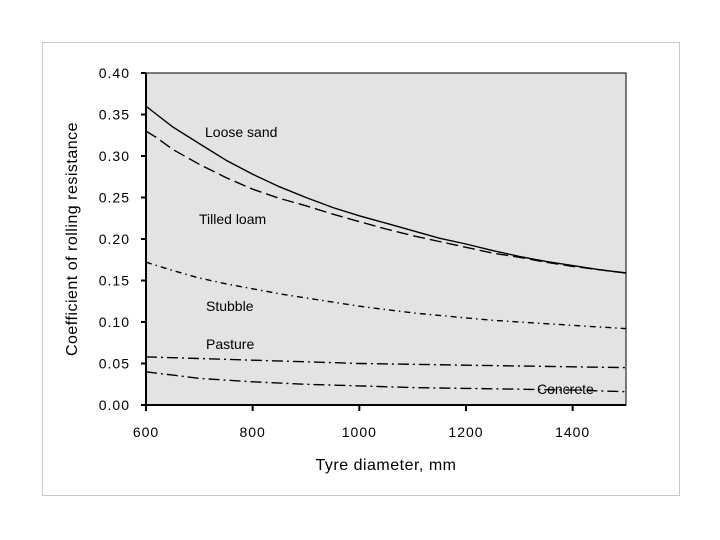 This screenshot has width=720, height=540. Describe the element at coordinates (114, 115) in the screenshot. I see `y-tick-label: 0.35` at that location.